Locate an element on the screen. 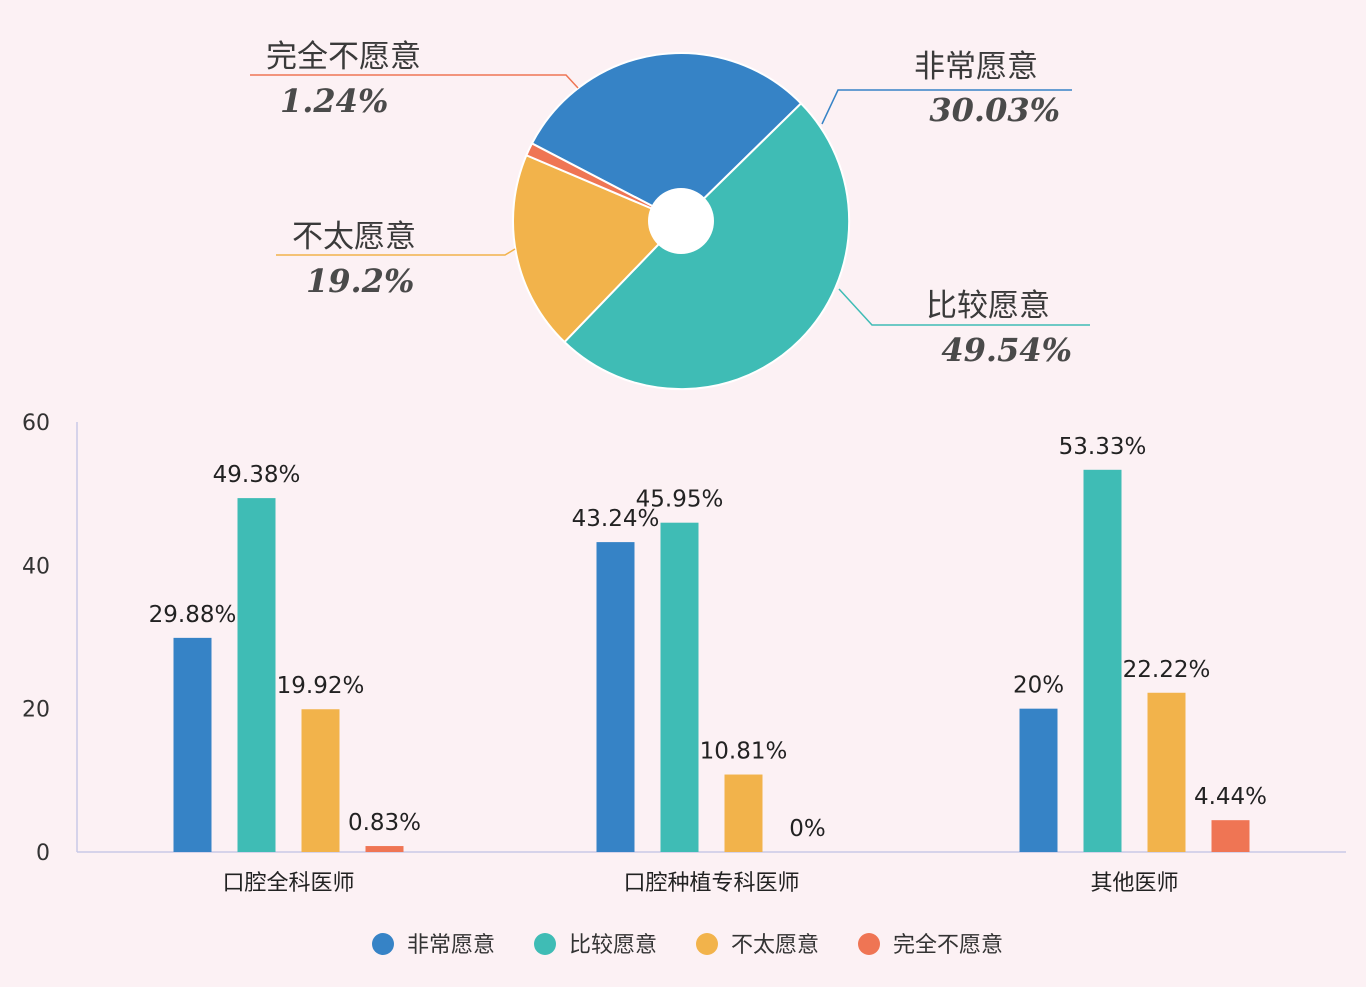 This screenshot has height=987, width=1366. bar-data-label: 49.38% is located at coordinates (257, 475).